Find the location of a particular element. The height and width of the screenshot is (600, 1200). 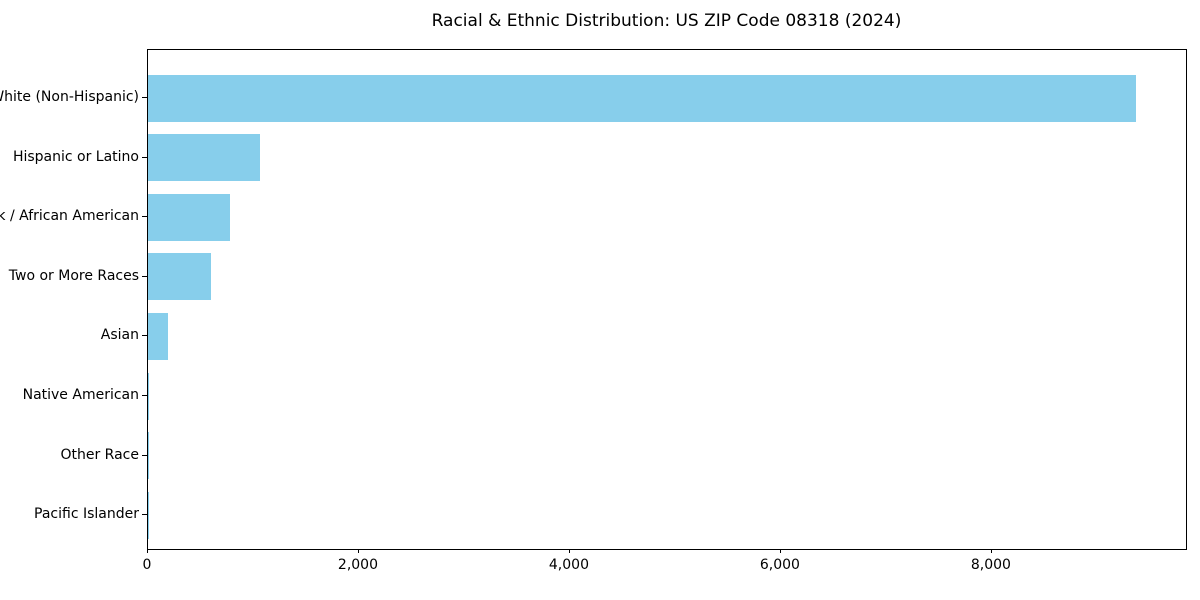

bar-asian is located at coordinates (158, 336).